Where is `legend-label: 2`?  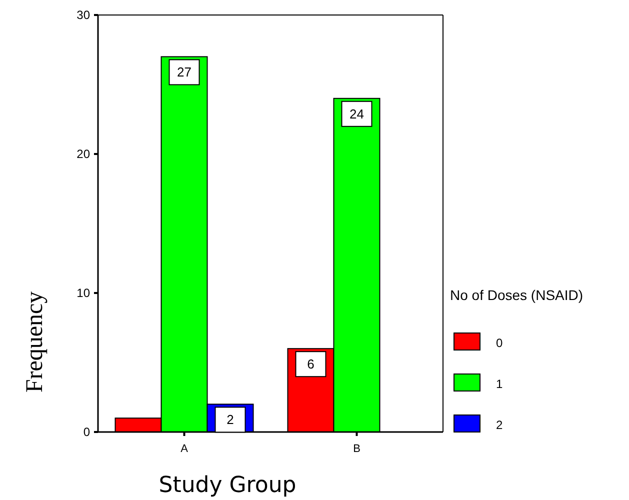
legend-label: 2 is located at coordinates (499, 425).